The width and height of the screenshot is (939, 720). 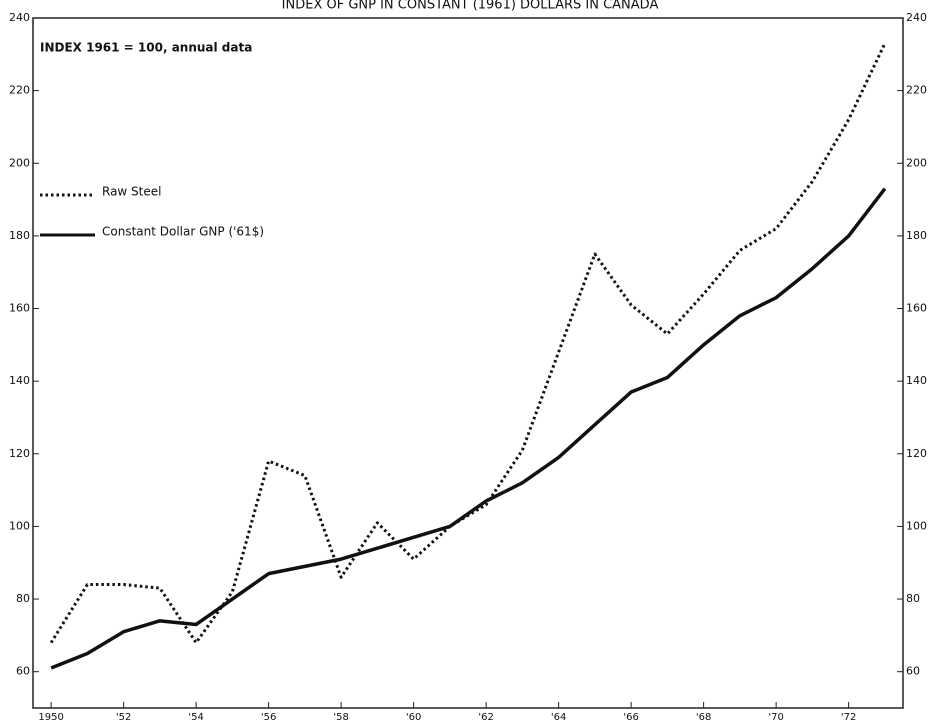 What do you see at coordinates (848, 716) in the screenshot?
I see `x-tick-label: '72` at bounding box center [848, 716].